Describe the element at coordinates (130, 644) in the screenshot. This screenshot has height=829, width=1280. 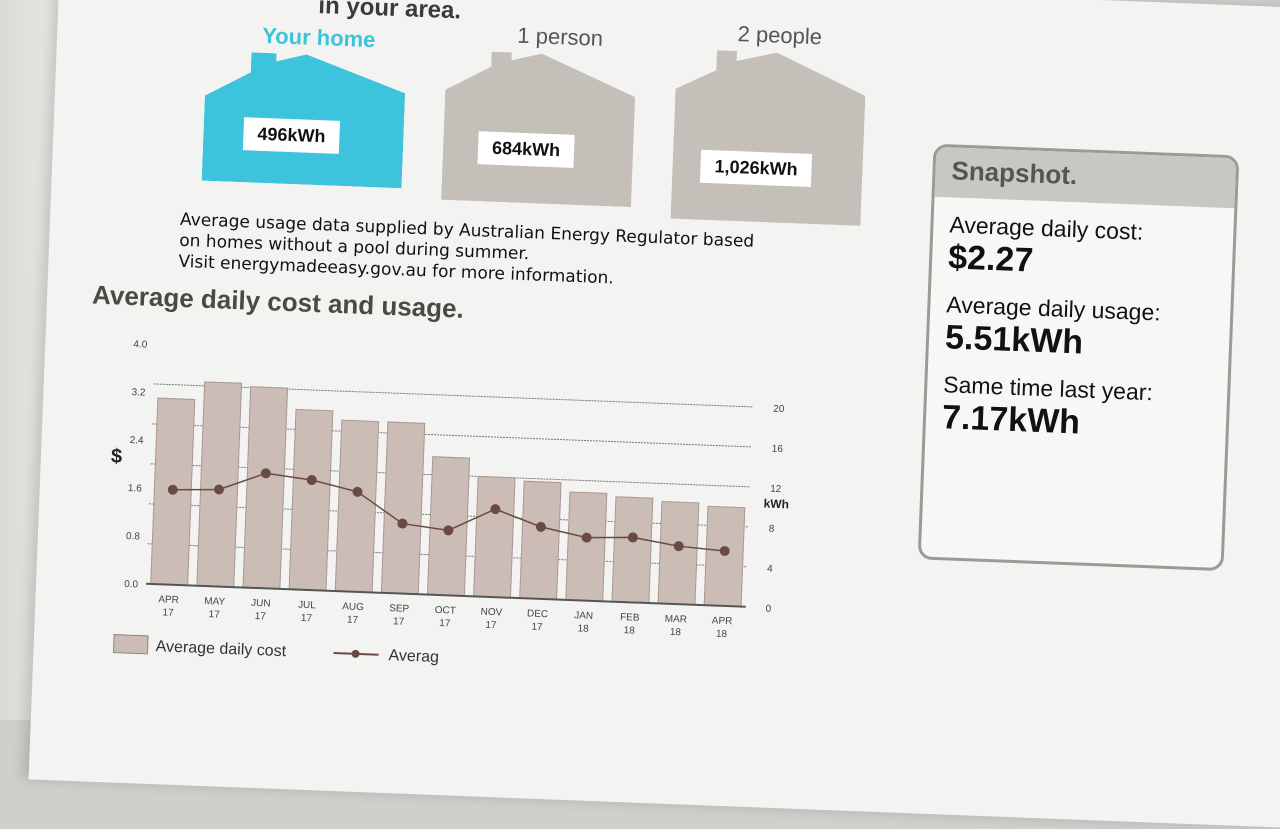
I see `legend-swatch-cost` at that location.